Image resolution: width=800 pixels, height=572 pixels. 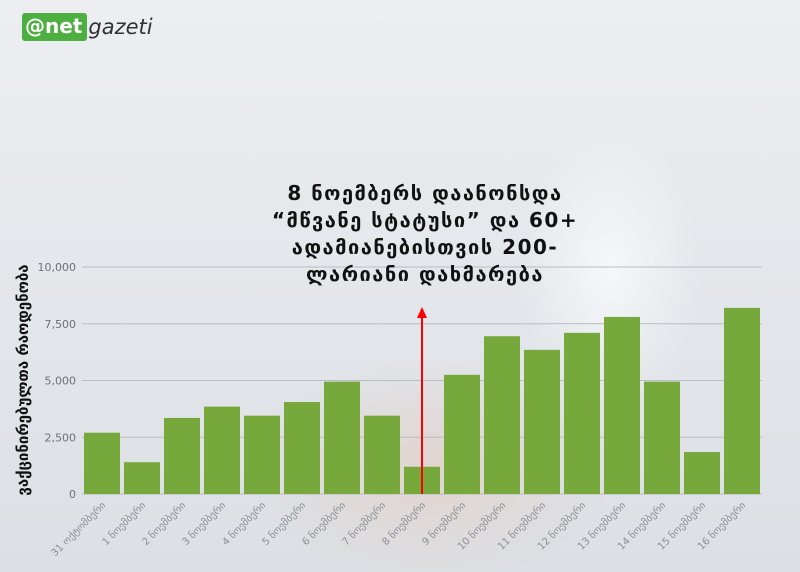 What do you see at coordinates (61, 381) in the screenshot?
I see `y-tick-label: 5,000` at bounding box center [61, 381].